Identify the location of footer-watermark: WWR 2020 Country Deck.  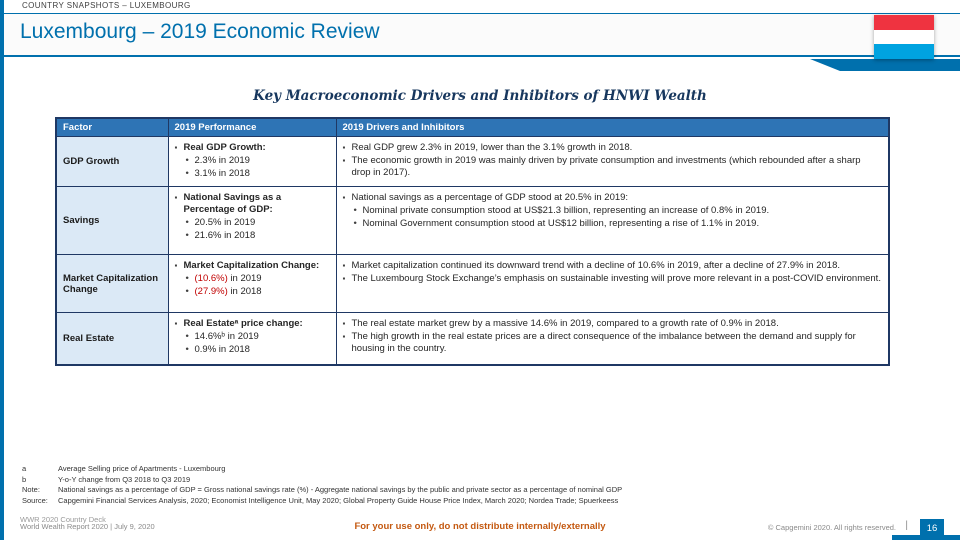
(63, 519).